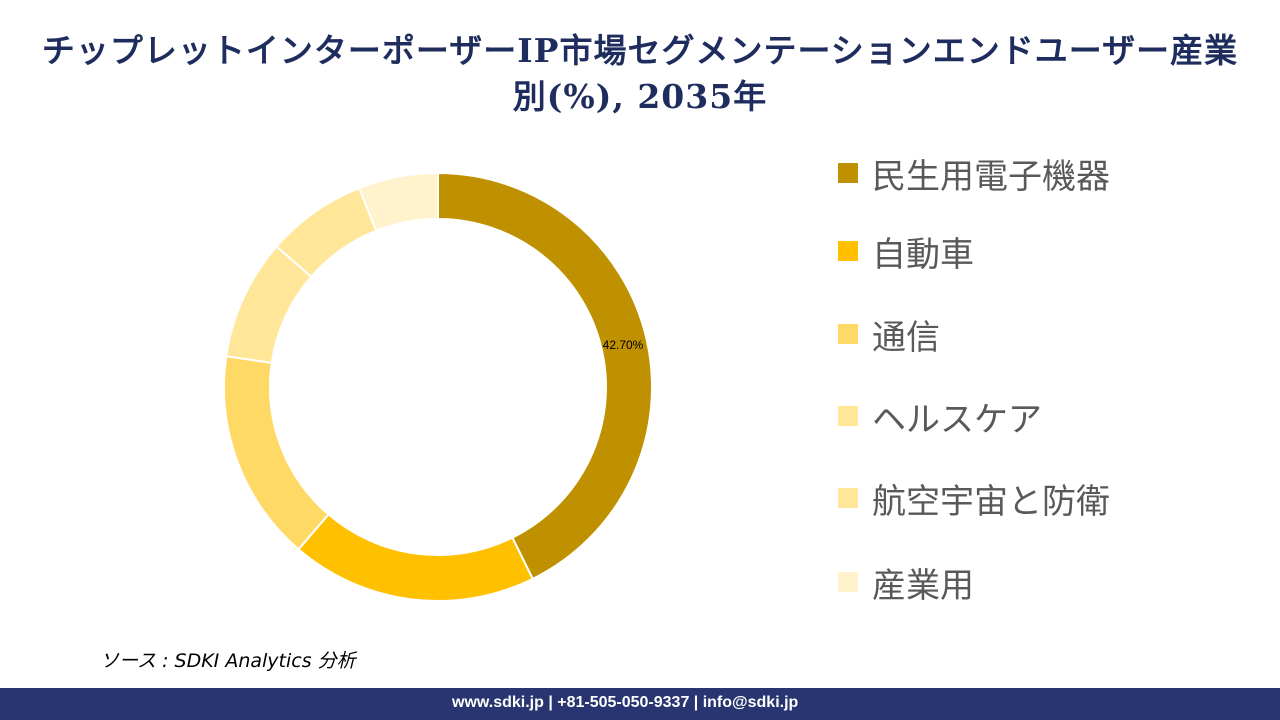 The width and height of the screenshot is (1280, 720). What do you see at coordinates (923, 254) in the screenshot?
I see `legend-label: 自動車` at bounding box center [923, 254].